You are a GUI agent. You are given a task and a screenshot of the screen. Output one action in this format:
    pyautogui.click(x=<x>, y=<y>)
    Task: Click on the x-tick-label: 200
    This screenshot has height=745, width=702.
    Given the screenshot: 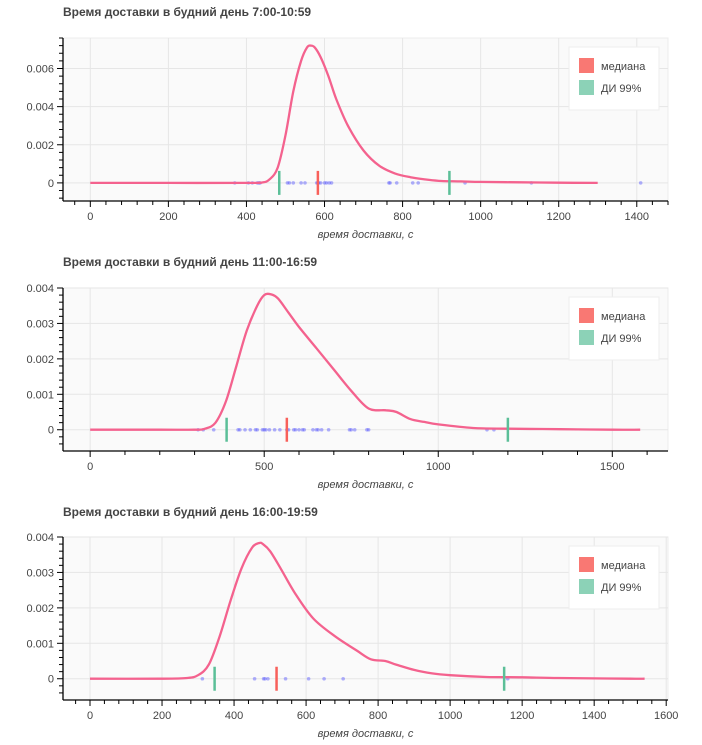 What is the action you would take?
    pyautogui.click(x=162, y=716)
    